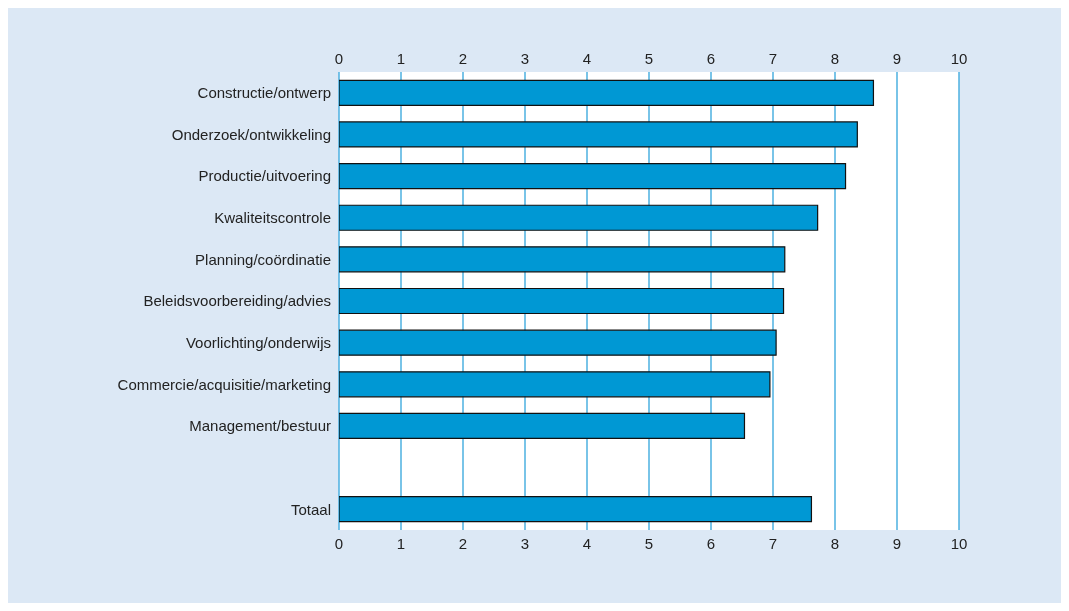 This screenshot has height=611, width=1069. I want to click on y-tick-label: Voorlichting/onderwijs, so click(258, 342).